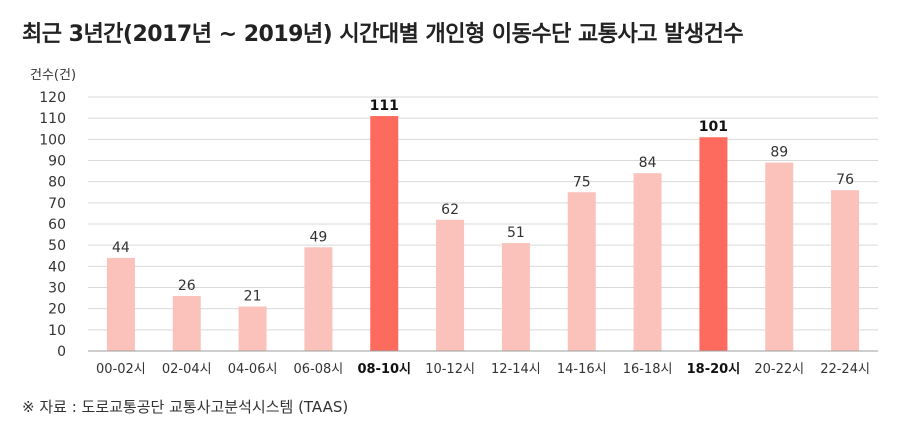 The image size is (900, 438). Describe the element at coordinates (120, 304) in the screenshot. I see `bar-00-02시` at that location.